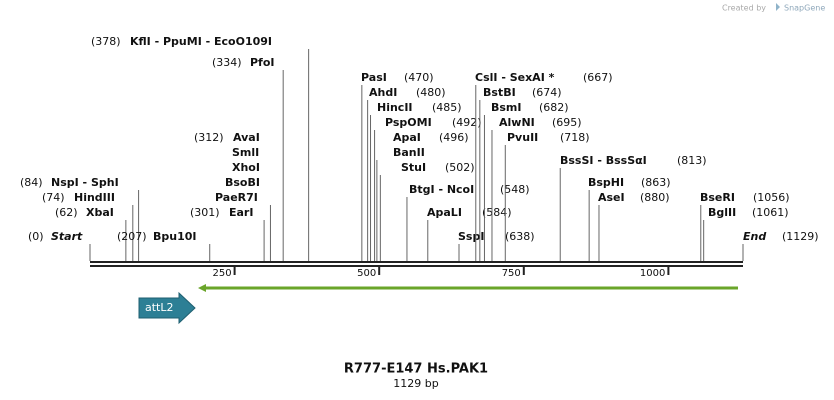 Image resolution: width=834 pixels, height=400 pixels. I want to click on ruler-label: 1000, so click(652, 273).